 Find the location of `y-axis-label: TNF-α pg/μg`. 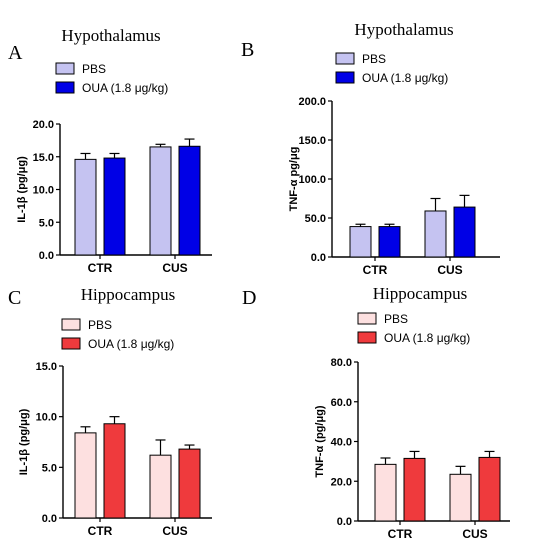

y-axis-label: TNF-α pg/μg is located at coordinates (294, 179).